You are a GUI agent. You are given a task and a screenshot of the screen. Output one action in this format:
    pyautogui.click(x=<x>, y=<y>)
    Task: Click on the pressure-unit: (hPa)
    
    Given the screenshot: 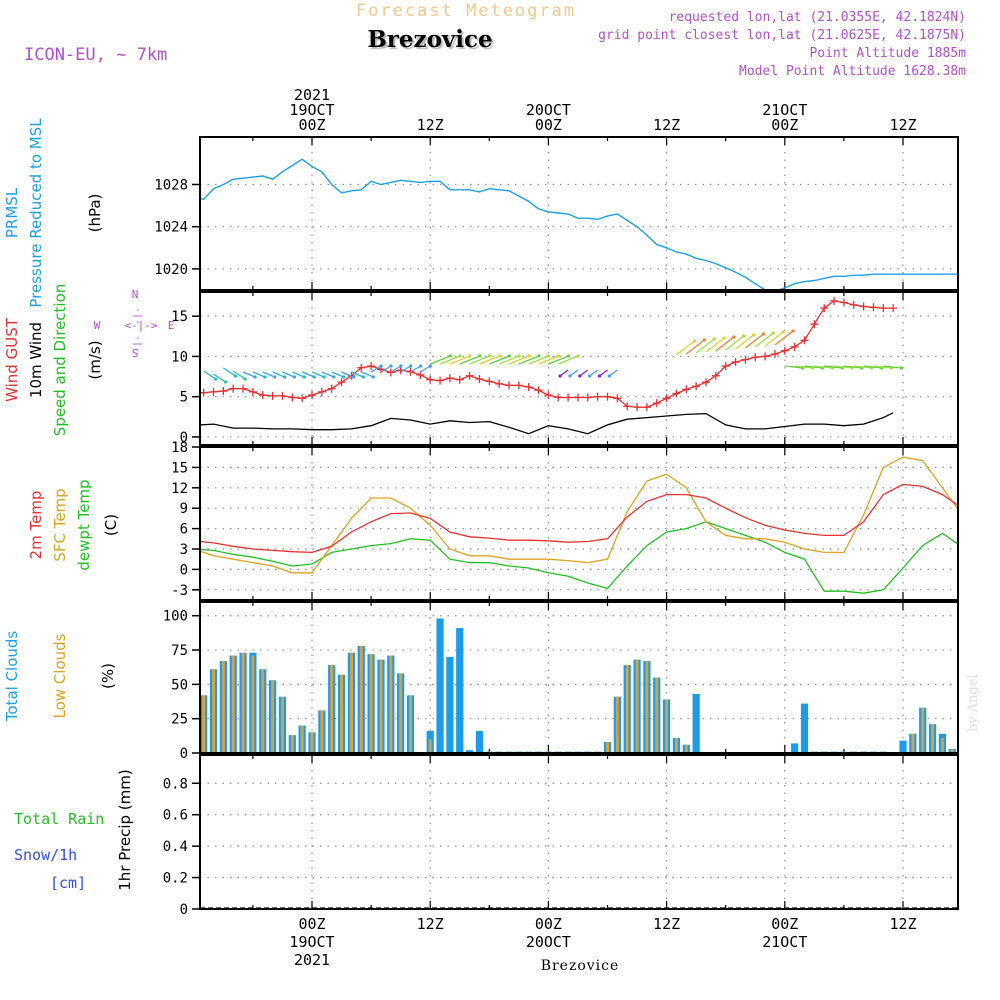 What is the action you would take?
    pyautogui.click(x=95, y=213)
    